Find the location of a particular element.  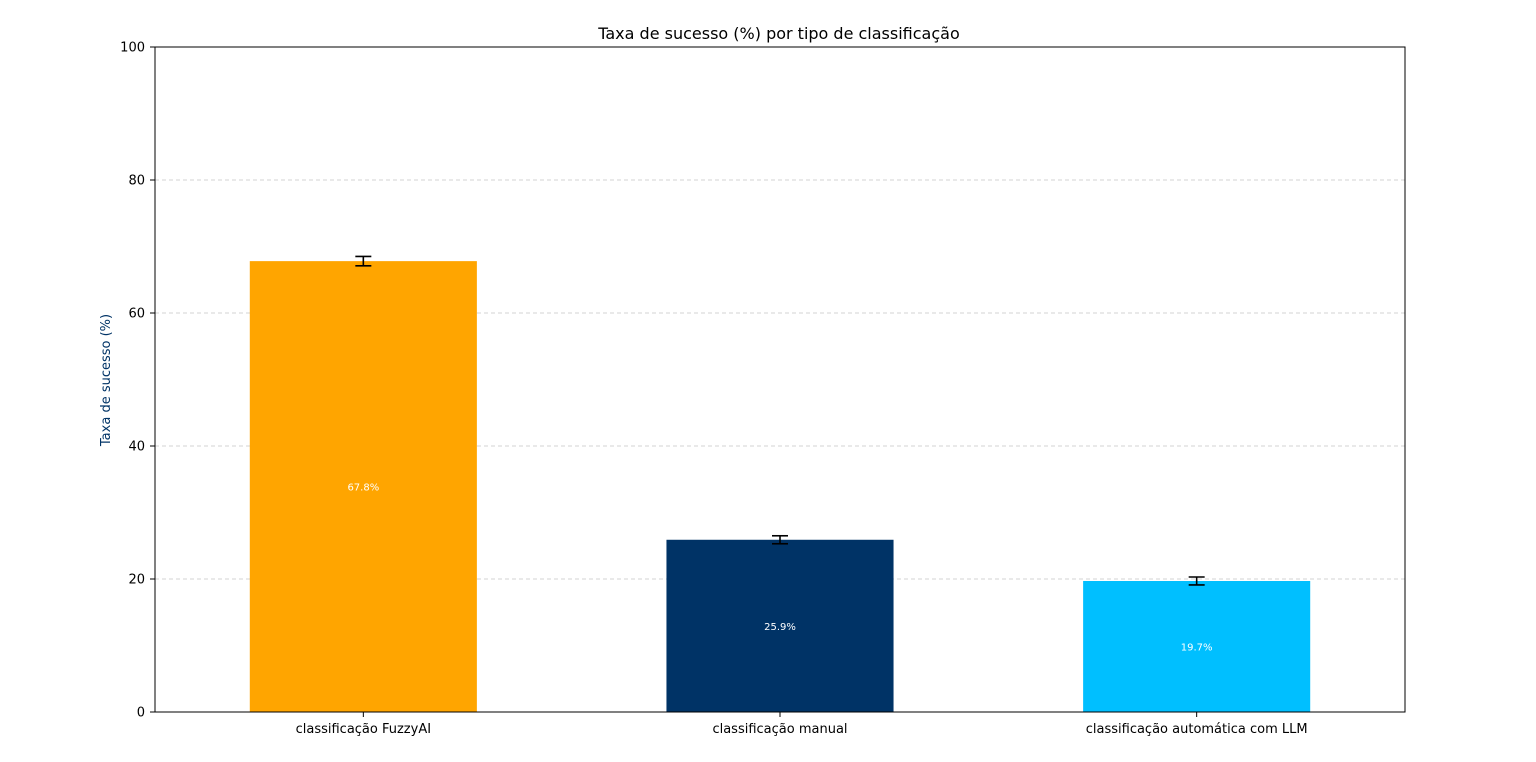

x-tick-label: classificação automática com LLM is located at coordinates (1197, 729).